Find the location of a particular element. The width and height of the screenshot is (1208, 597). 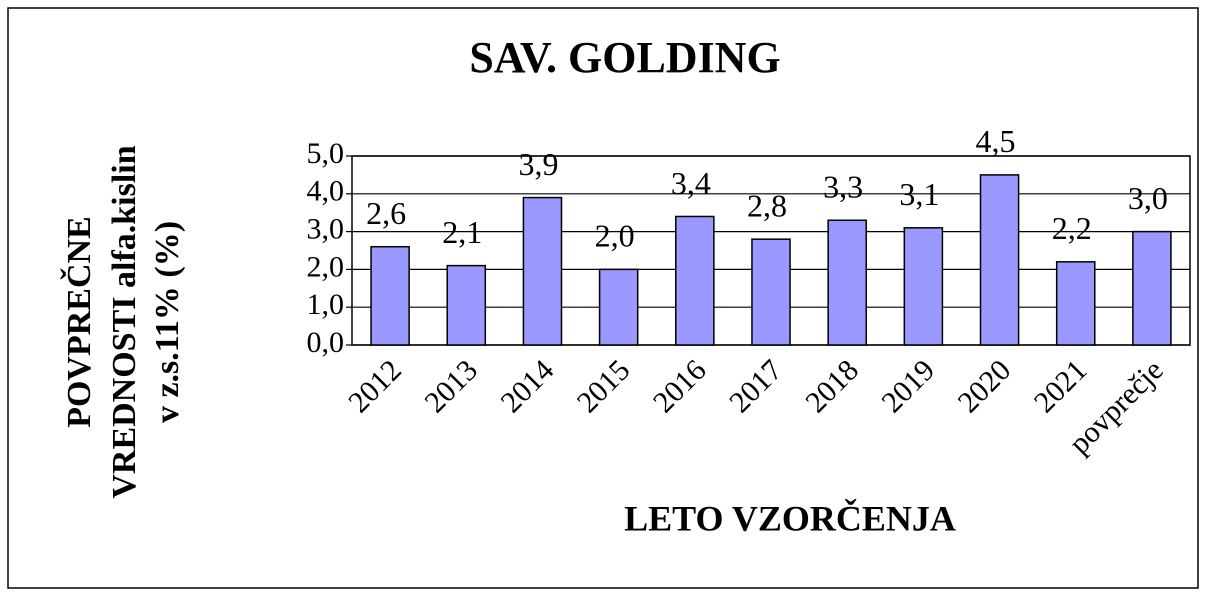

x-axis-title: LETO VZORČENJA is located at coordinates (790, 518).